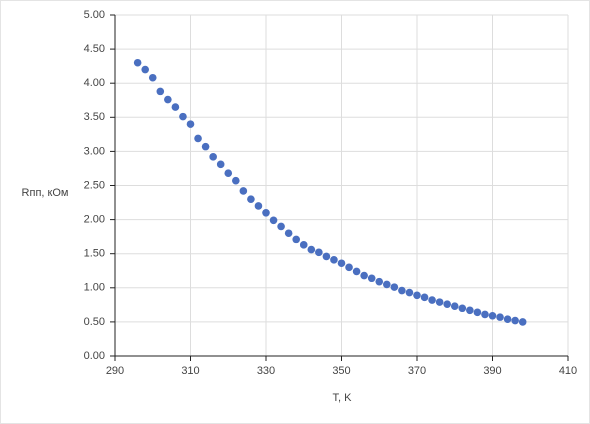  What do you see at coordinates (94, 151) in the screenshot?
I see `y-tick-label: 3.00` at bounding box center [94, 151].